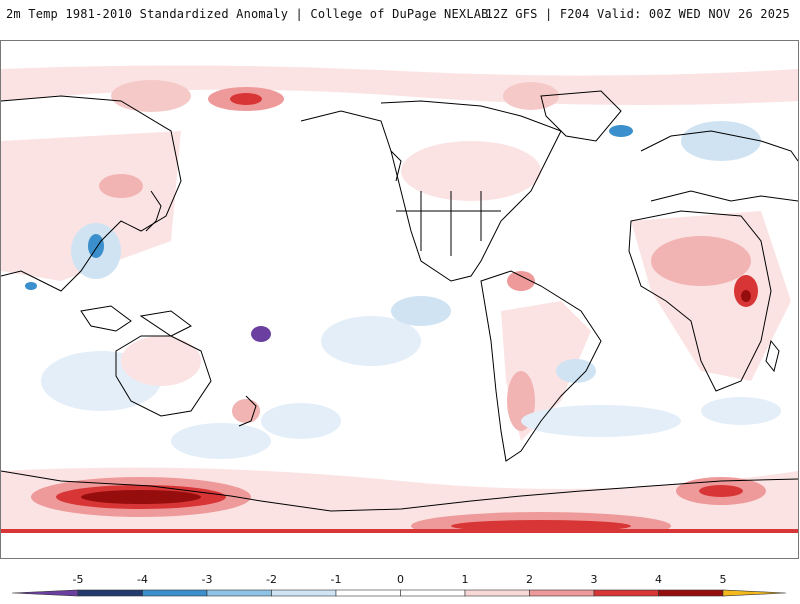 This screenshot has width=800, height=604. Describe the element at coordinates (465, 579) in the screenshot. I see `colorbar-tick-label: 1` at that location.